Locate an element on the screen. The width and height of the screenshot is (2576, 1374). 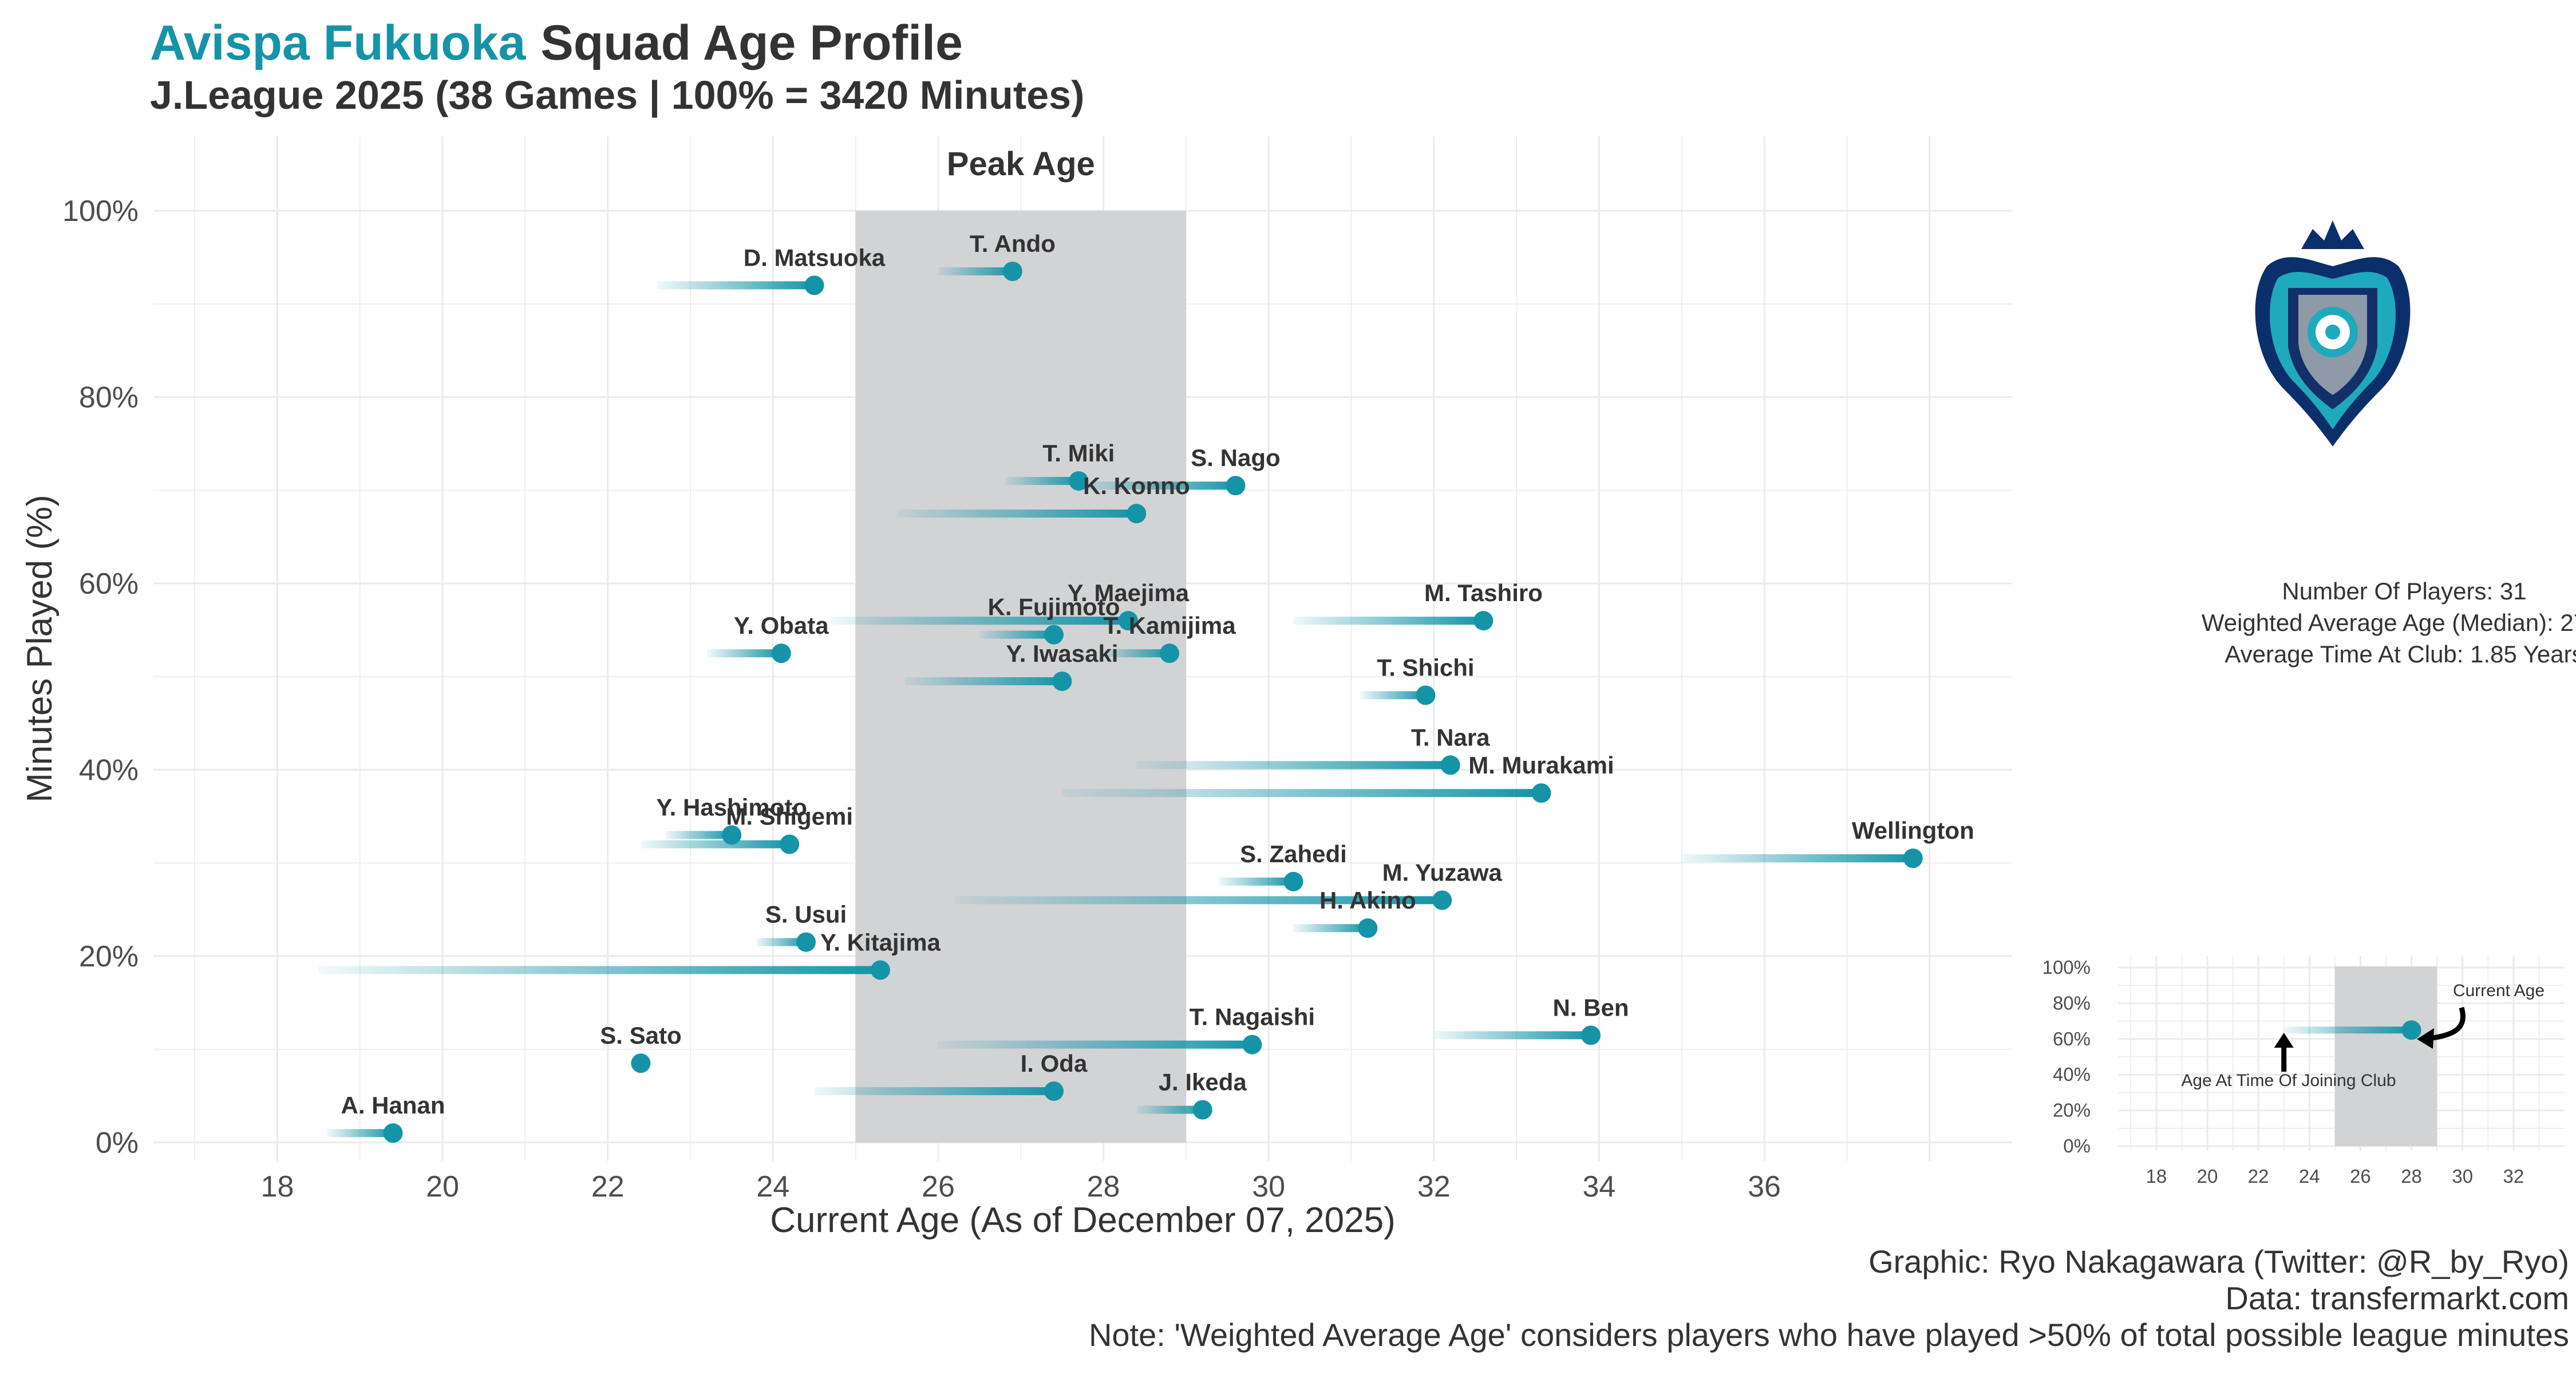
player-label: T. Miki is located at coordinates (1078, 454).